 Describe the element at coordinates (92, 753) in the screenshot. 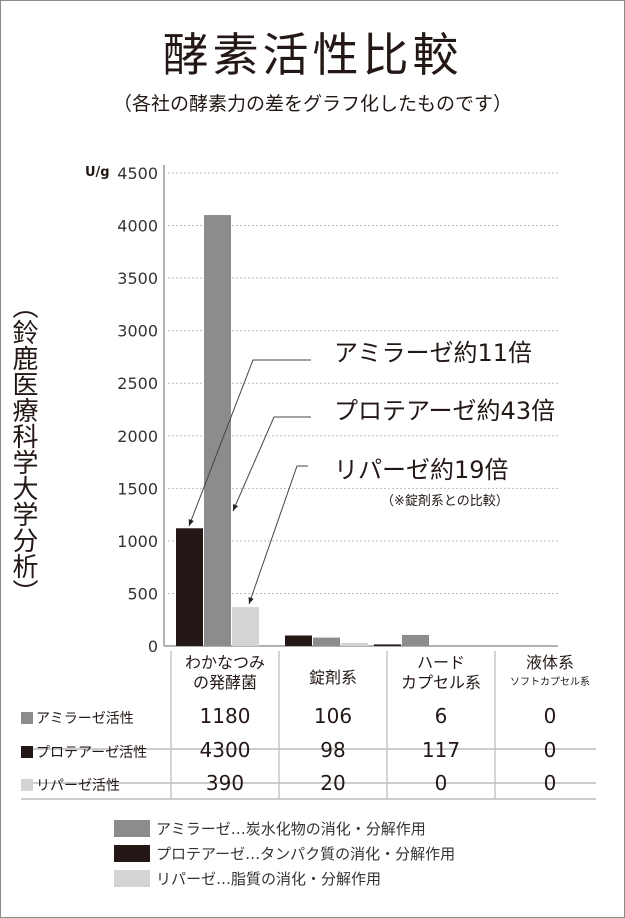

I see `row-label-text: プロテアーゼ活性` at that location.